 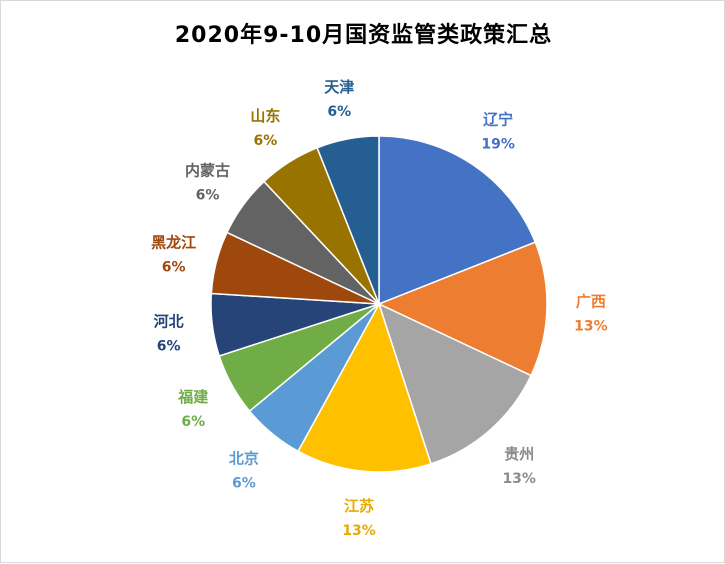 What do you see at coordinates (498, 120) in the screenshot?
I see `slice-label-name: 辽宁` at bounding box center [498, 120].